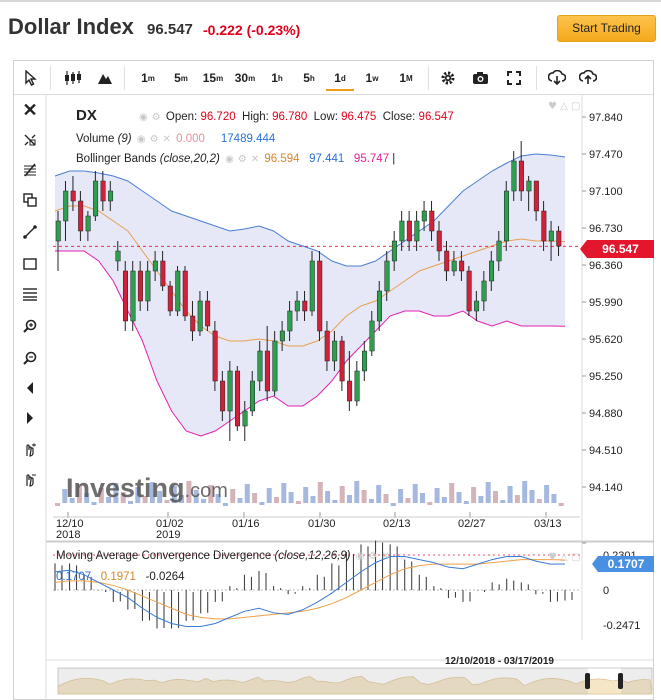 Image resolution: width=661 pixels, height=700 pixels. Describe the element at coordinates (448, 78) in the screenshot. I see `gear-icon` at that location.